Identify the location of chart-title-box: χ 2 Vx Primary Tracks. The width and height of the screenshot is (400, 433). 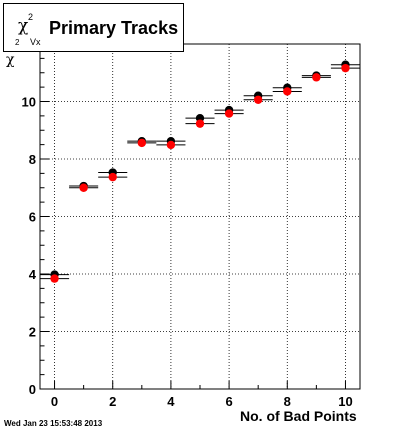
(93, 27).